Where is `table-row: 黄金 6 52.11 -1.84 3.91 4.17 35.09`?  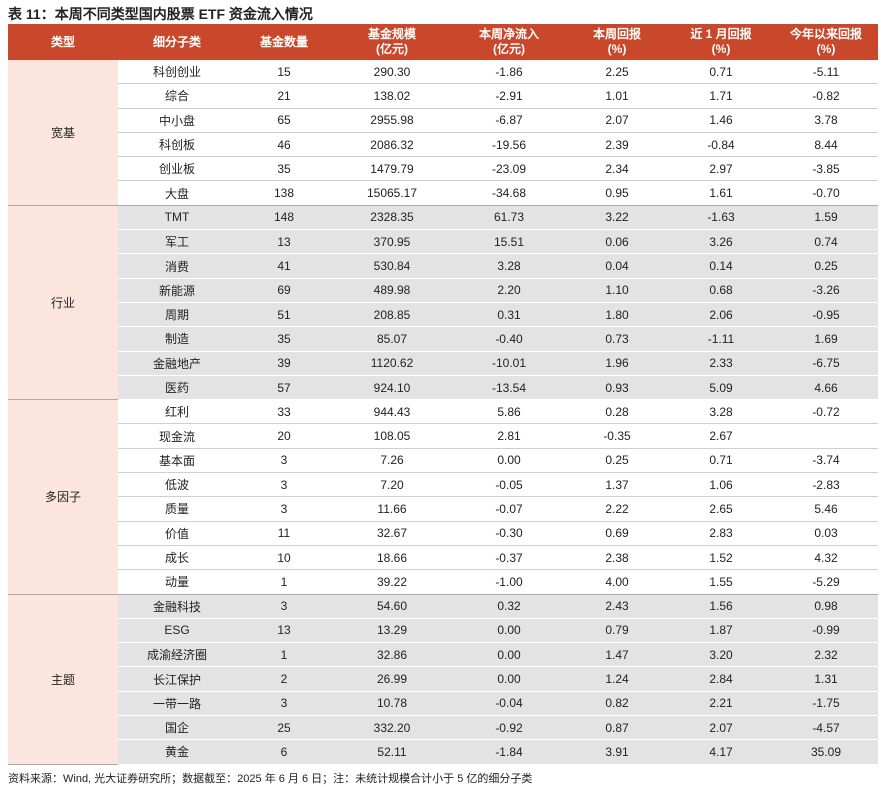
table-row: 黄金 6 52.11 -1.84 3.91 4.17 35.09 is located at coordinates (443, 752).